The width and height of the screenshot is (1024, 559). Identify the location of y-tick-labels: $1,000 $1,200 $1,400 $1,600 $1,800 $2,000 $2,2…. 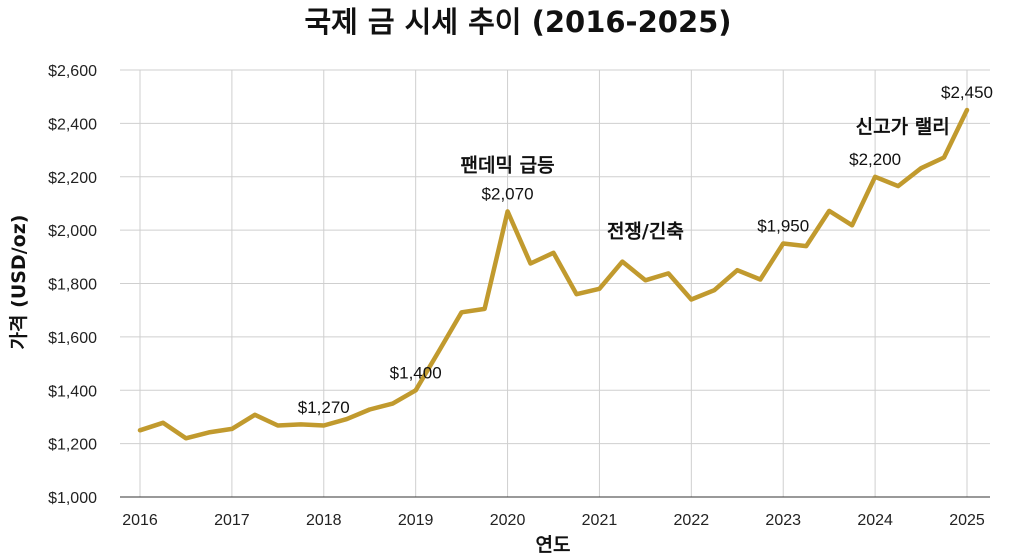
(72, 285).